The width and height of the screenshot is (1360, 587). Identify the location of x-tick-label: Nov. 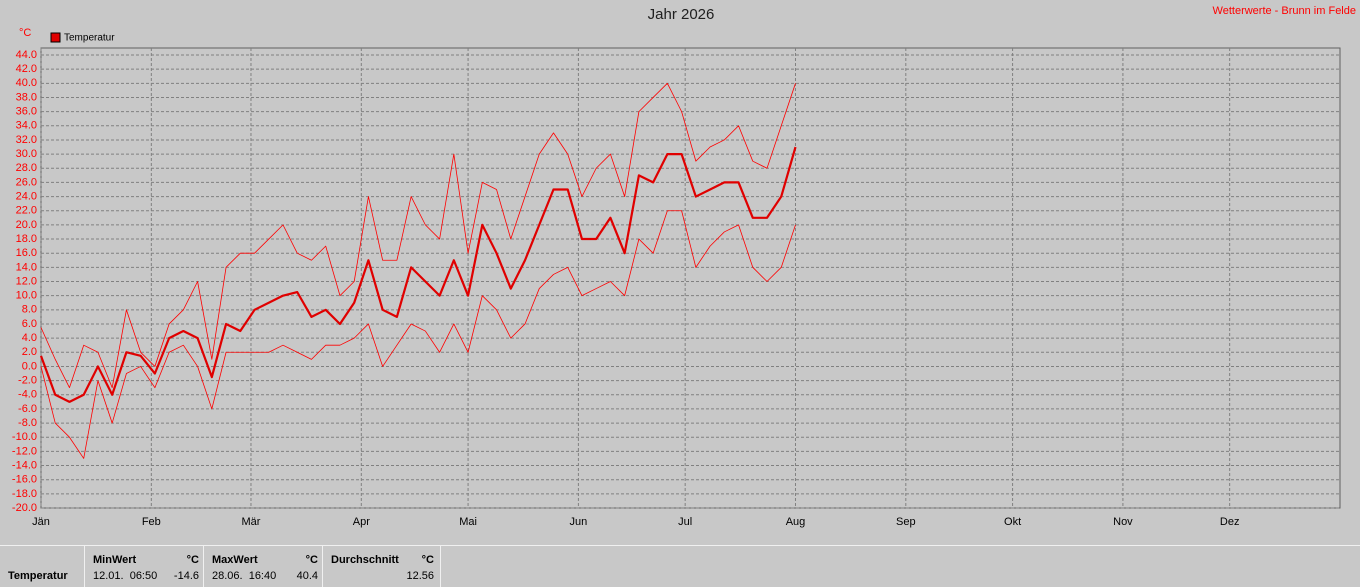
(1123, 522).